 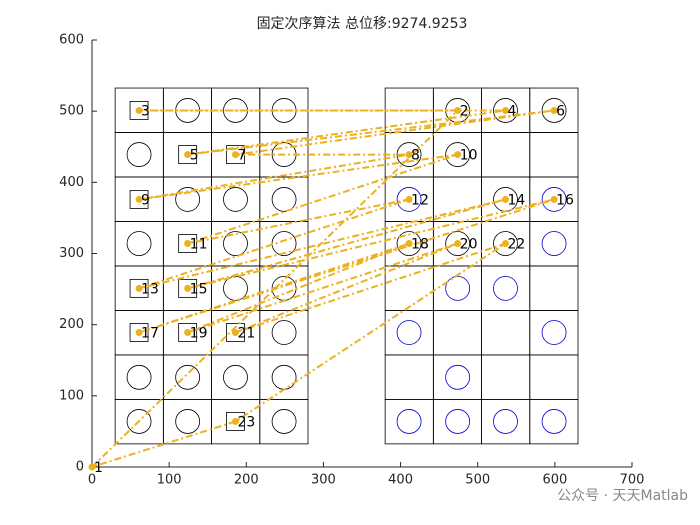 What do you see at coordinates (163, 444) in the screenshot?
I see `route-closing` at bounding box center [163, 444].